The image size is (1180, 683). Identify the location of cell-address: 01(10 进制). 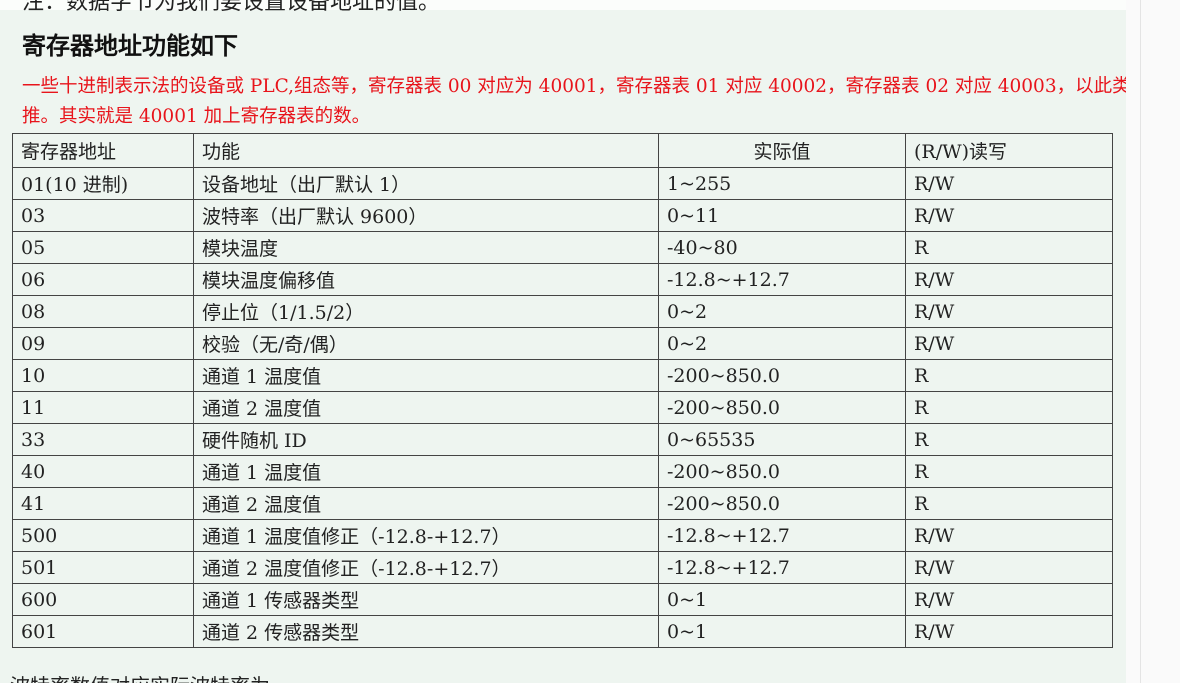
(103, 183).